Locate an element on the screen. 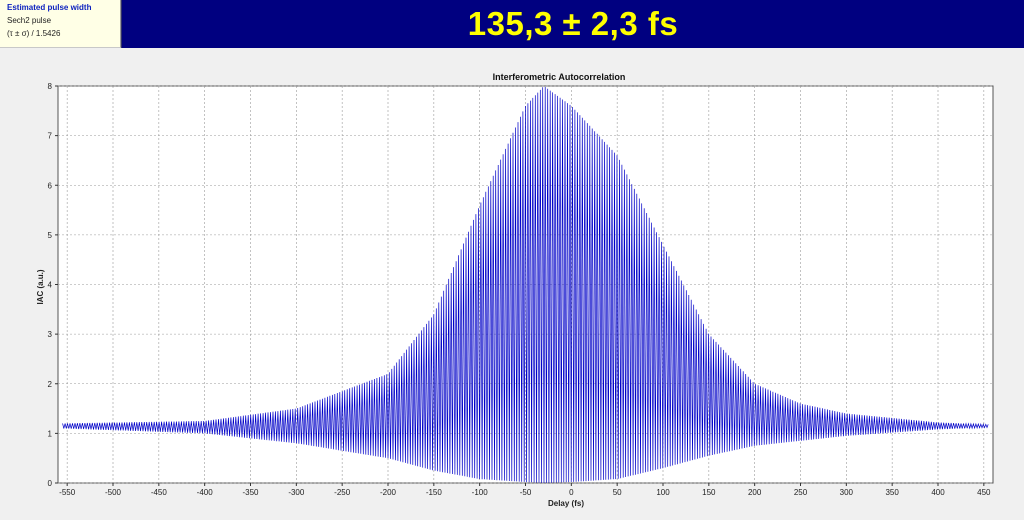 The image size is (1024, 520). x-tick-label: 350 is located at coordinates (892, 492).